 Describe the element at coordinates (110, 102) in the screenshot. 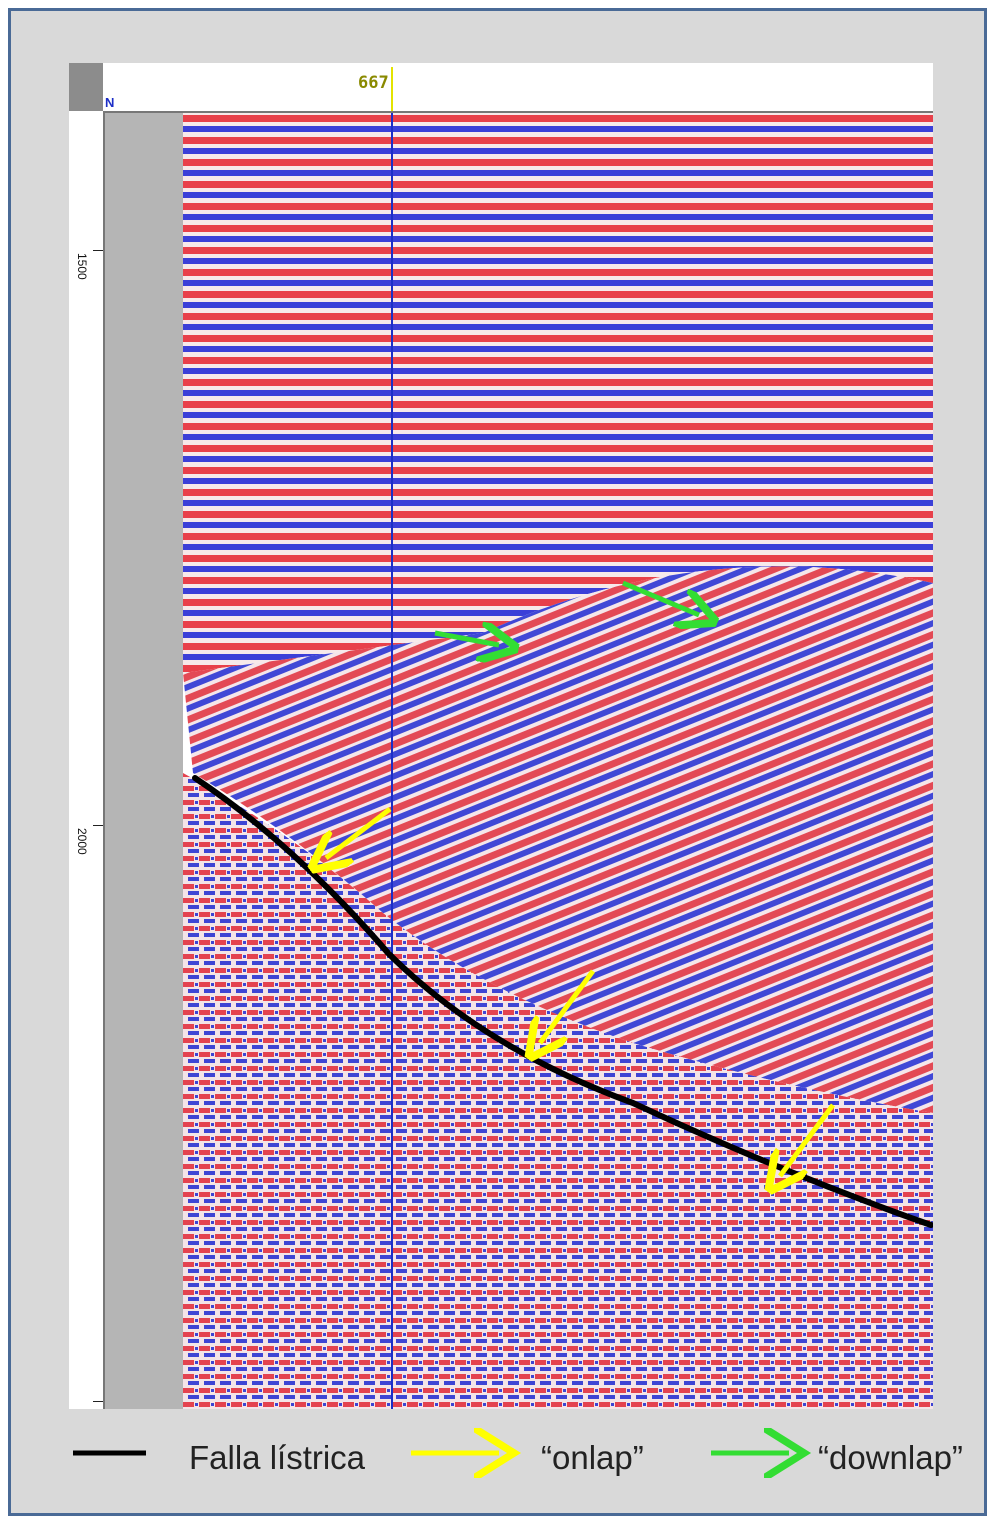

I see `orientation-label: N` at that location.